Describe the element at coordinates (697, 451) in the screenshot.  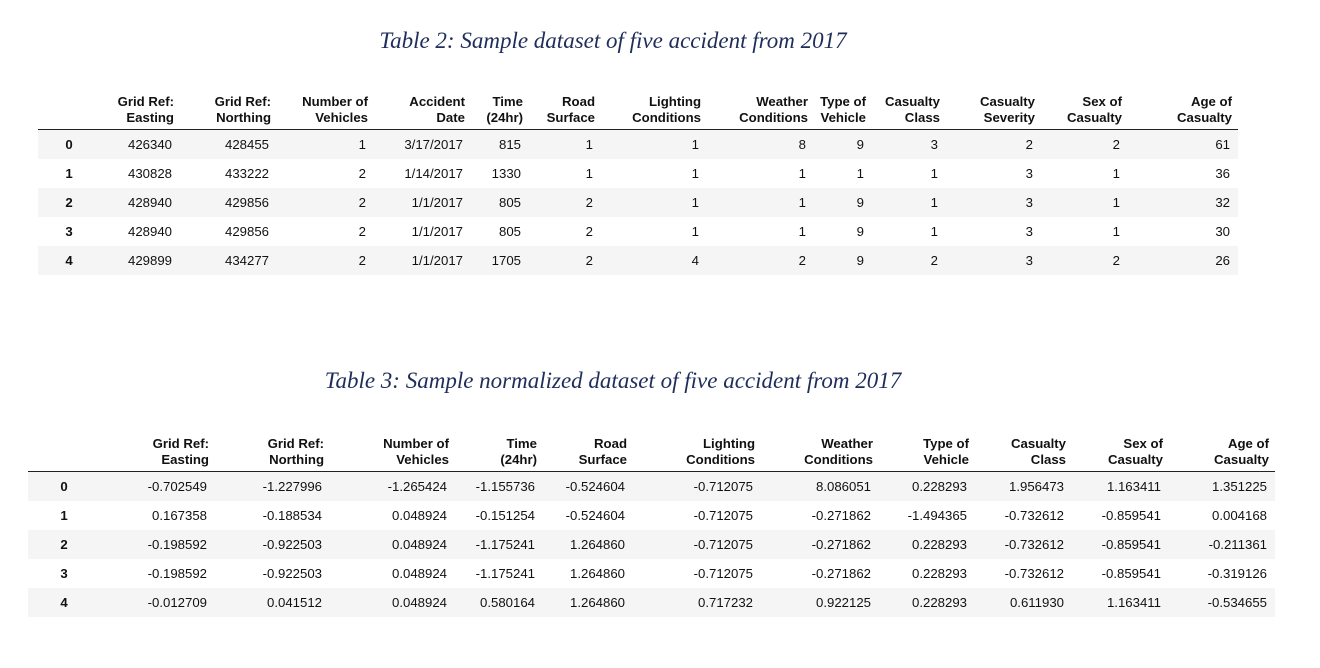
I see `column-header: Lighting Conditions` at that location.